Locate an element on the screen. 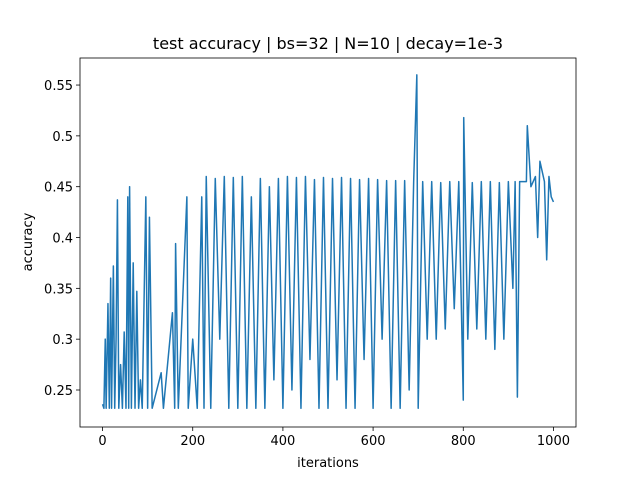  x-tick-label: 600 is located at coordinates (373, 441).